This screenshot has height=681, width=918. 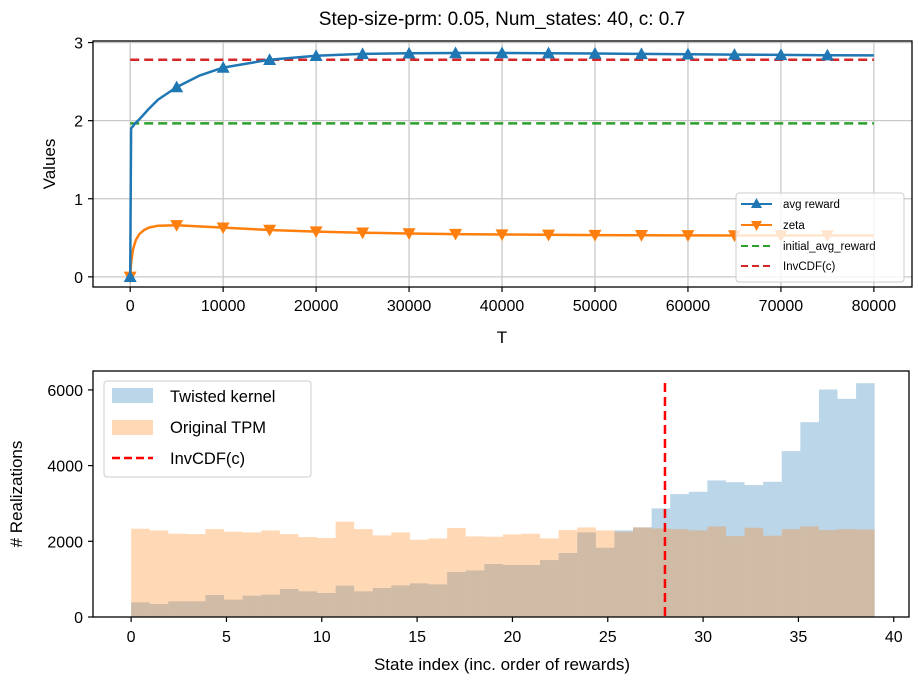 I want to click on legend-label: Twisted kernel, so click(x=222, y=397).